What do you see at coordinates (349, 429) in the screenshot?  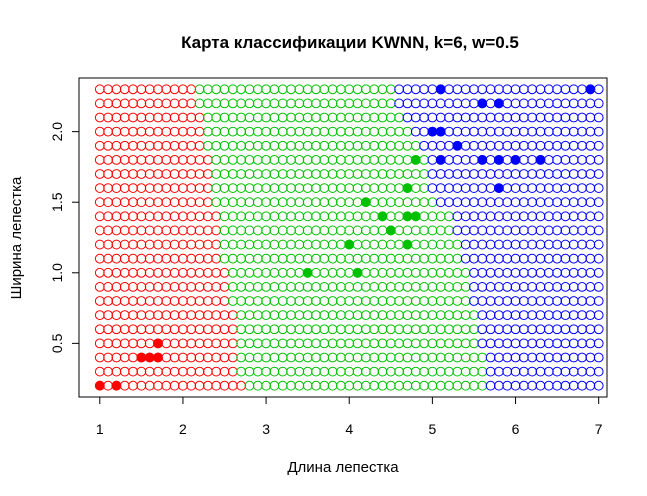 I see `x-tick-label: 4` at bounding box center [349, 429].